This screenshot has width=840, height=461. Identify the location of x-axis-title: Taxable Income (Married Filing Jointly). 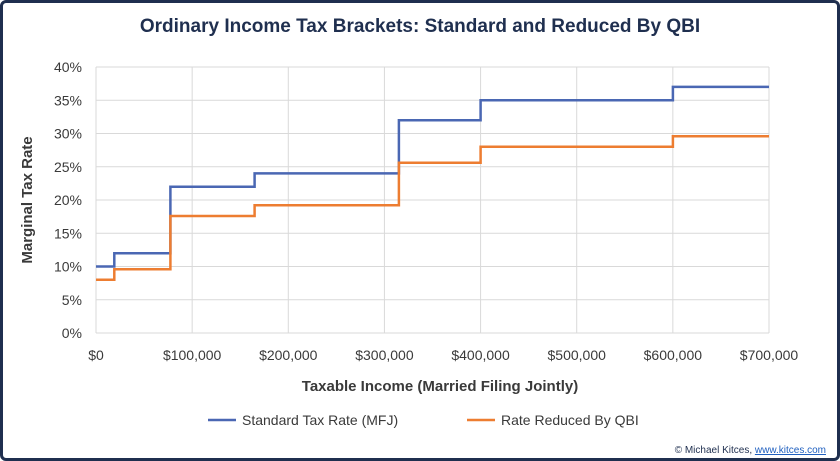
(440, 386).